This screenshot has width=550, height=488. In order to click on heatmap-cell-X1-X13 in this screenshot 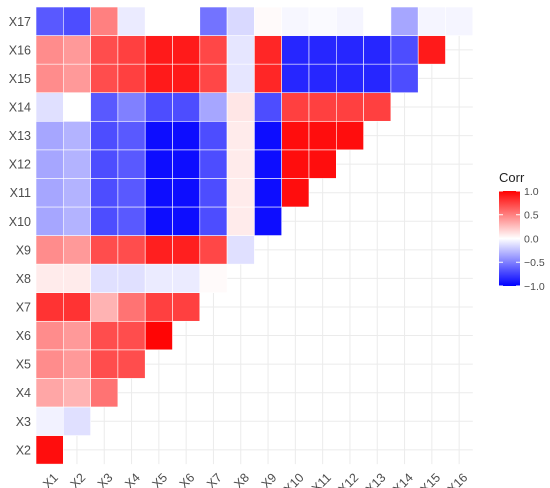, I will do `click(49, 135)`.